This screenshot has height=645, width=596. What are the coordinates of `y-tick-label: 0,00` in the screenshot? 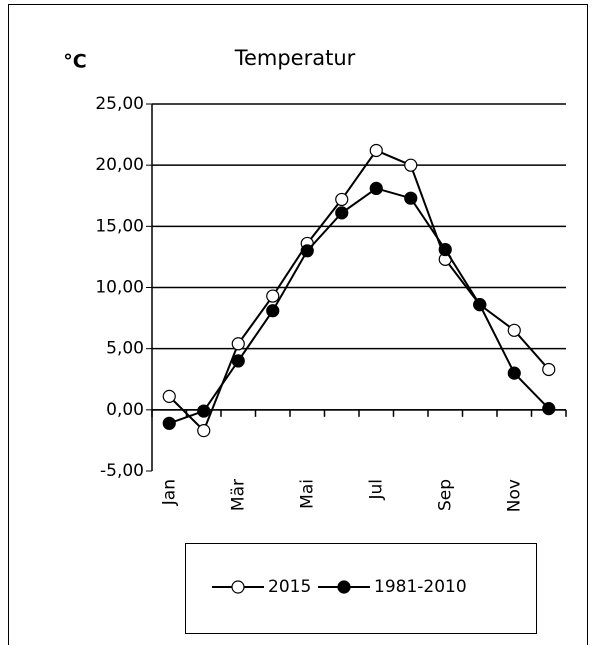 It's located at (125, 410).